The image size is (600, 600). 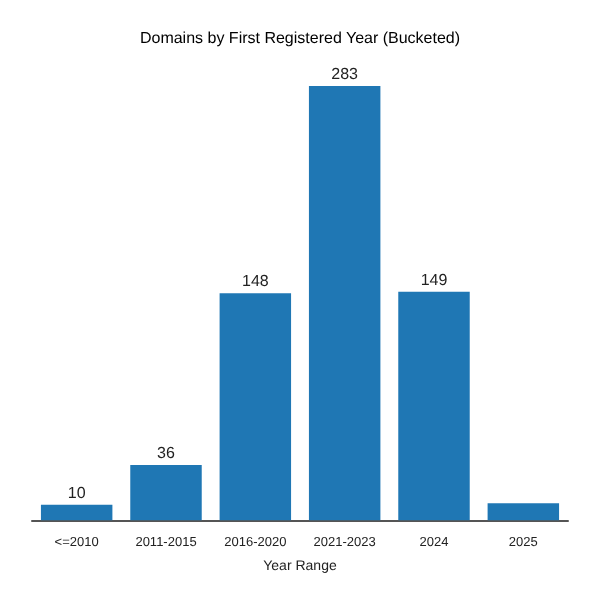 I want to click on data-label: 149, so click(x=434, y=279).